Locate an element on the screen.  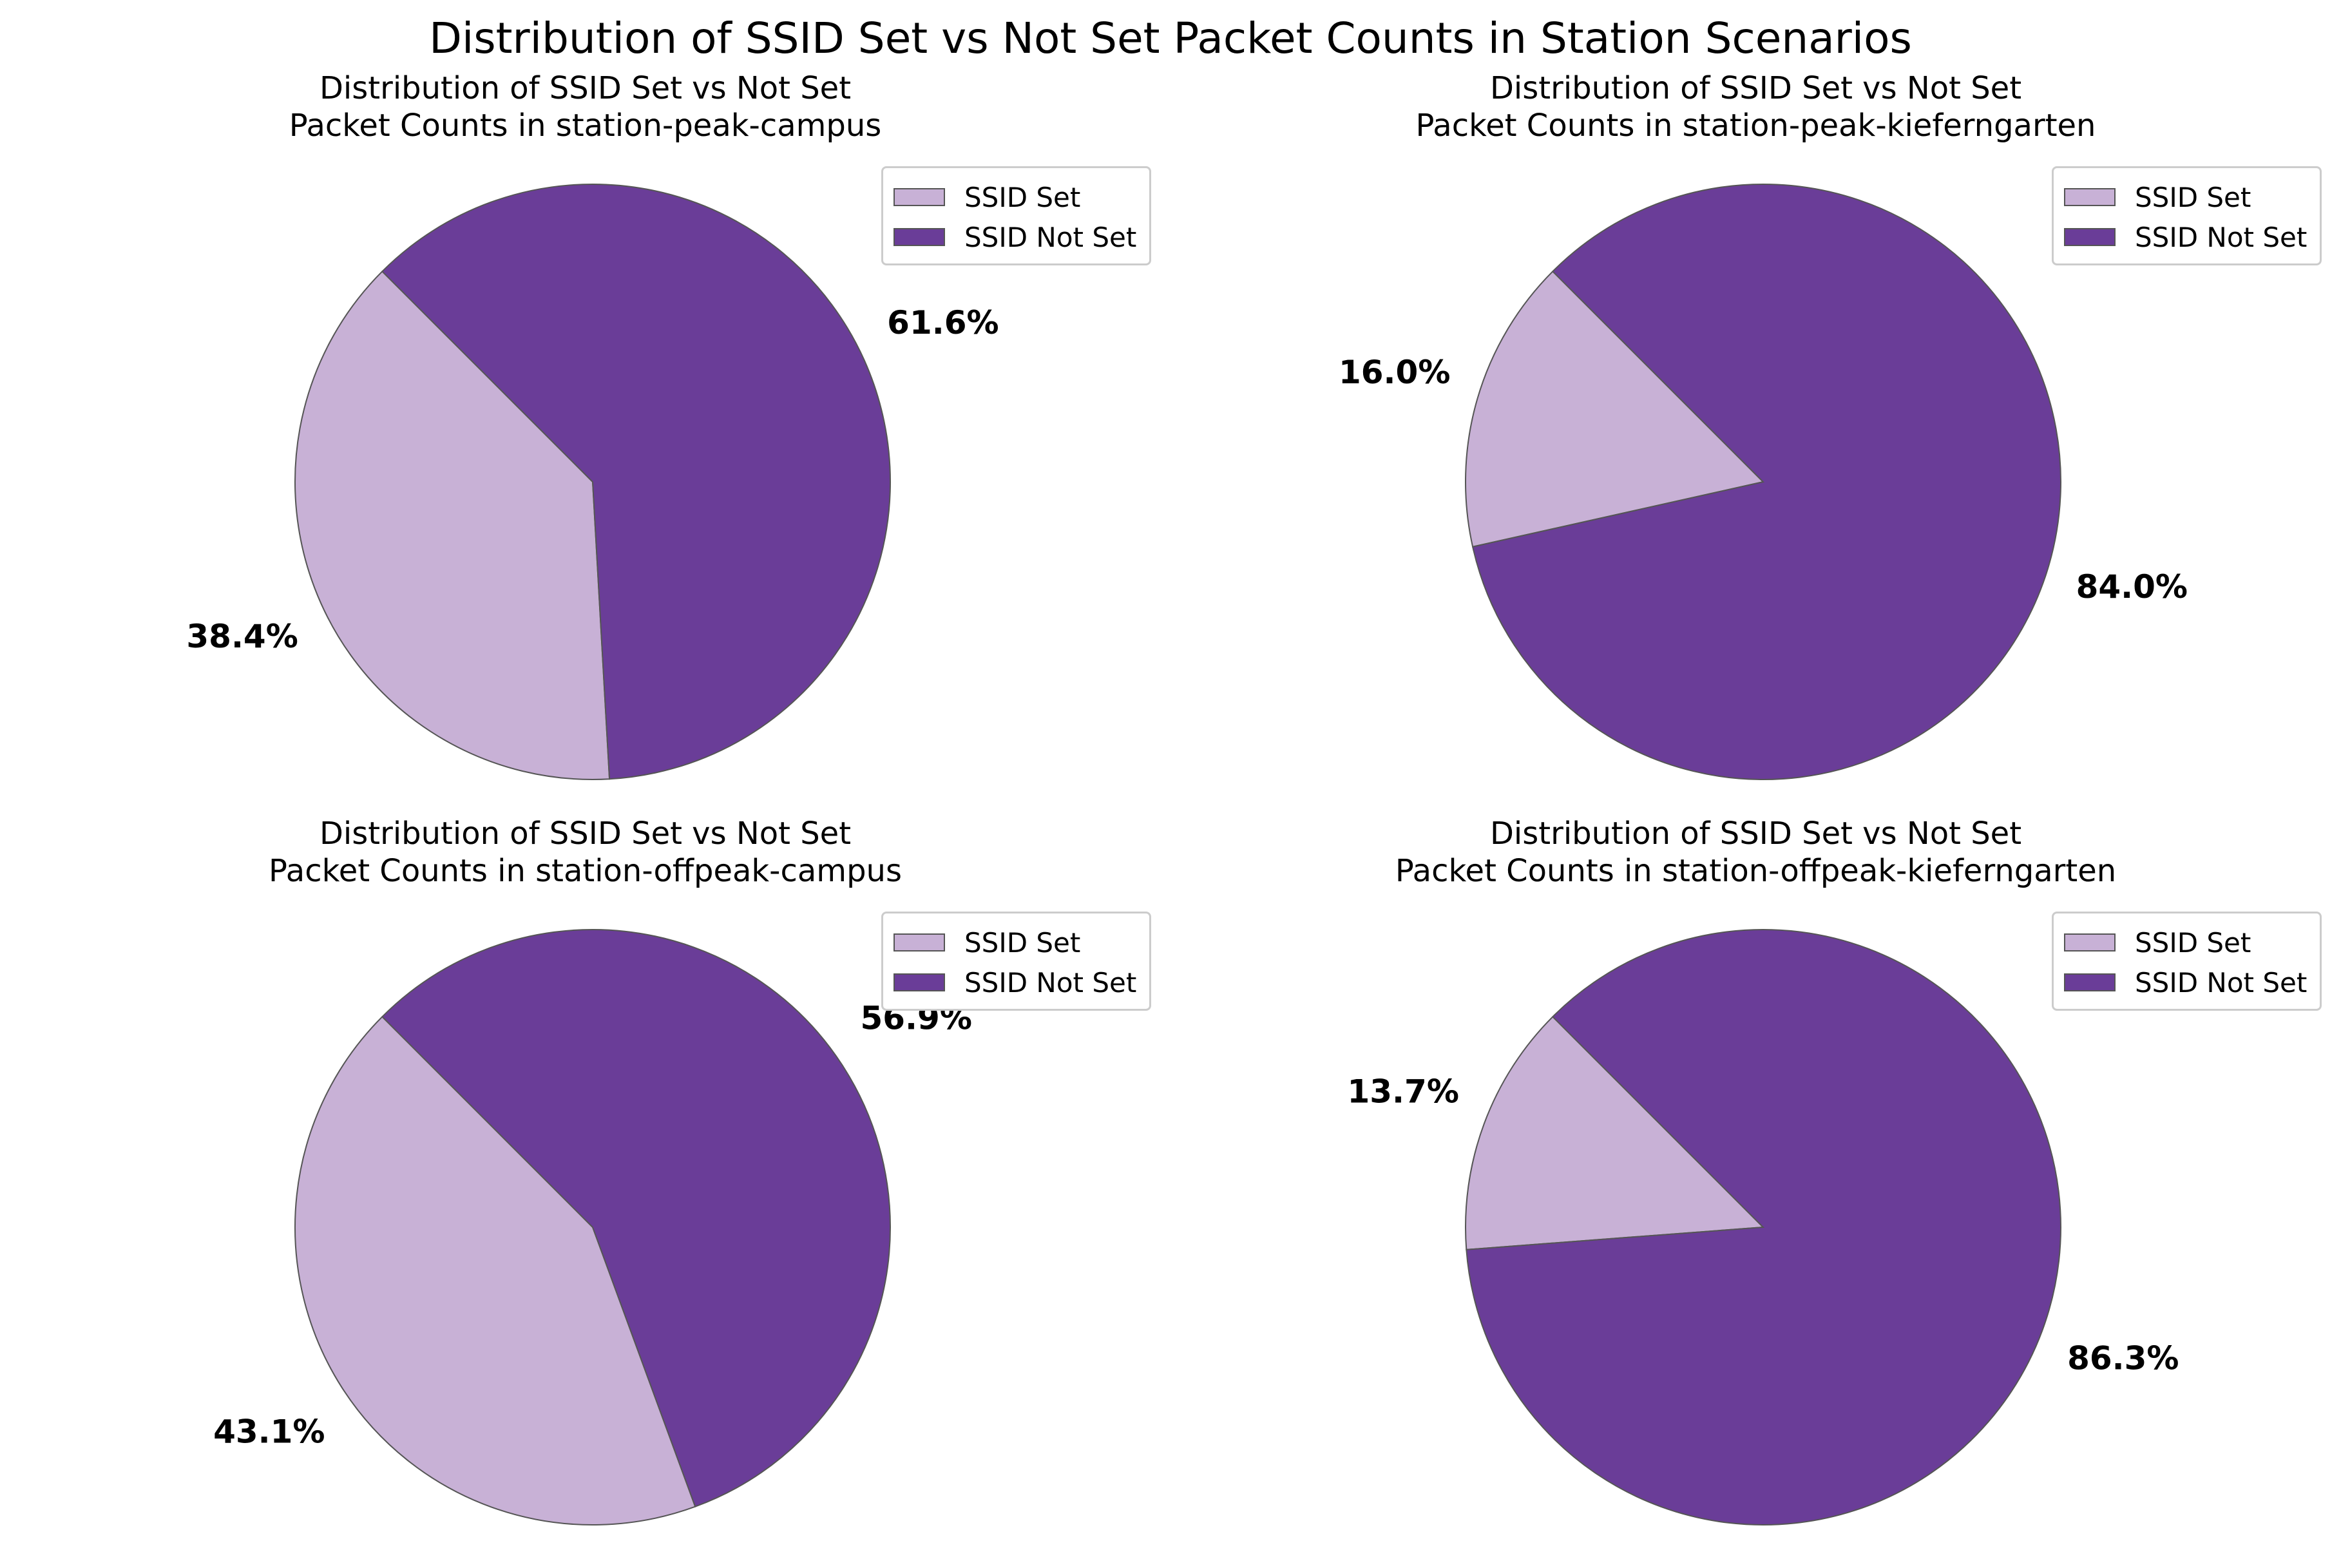
panel-title-line2: Packet Counts in station-offpeak-campus is located at coordinates (585, 871).